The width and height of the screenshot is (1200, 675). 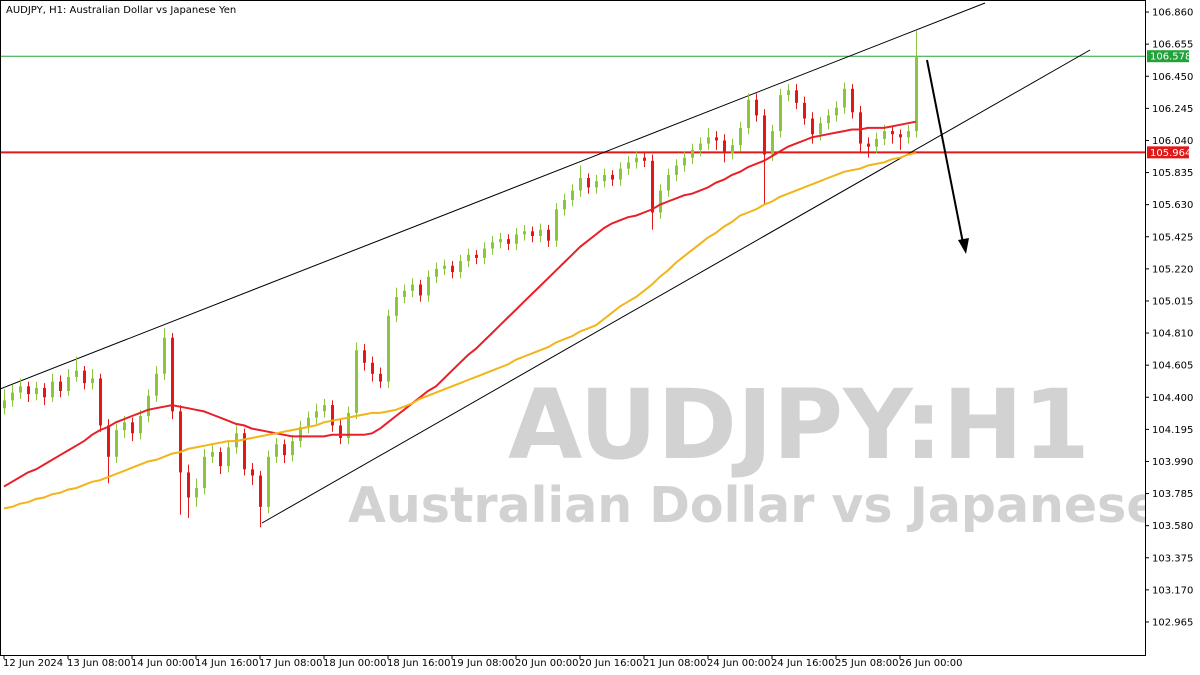 What do you see at coordinates (1172, 173) in the screenshot?
I see `y-tick-label: 105.835` at bounding box center [1172, 173].